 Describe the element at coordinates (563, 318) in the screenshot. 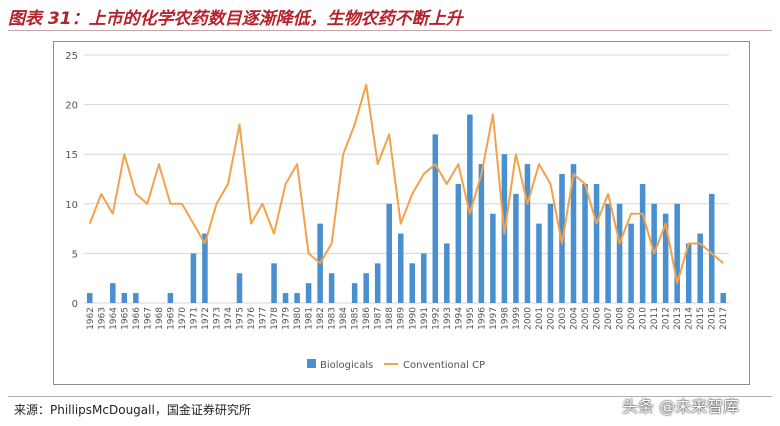

I see `x-tick-label: 2003` at that location.